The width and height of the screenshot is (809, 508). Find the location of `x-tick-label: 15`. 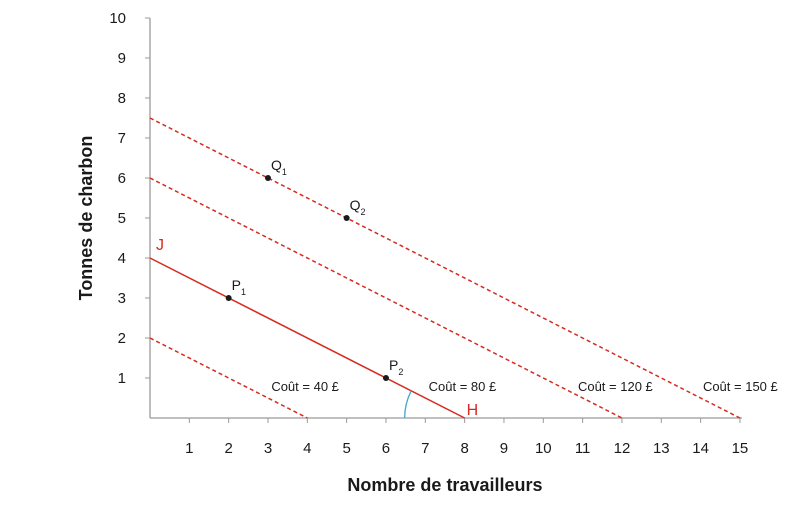

x-tick-label: 15 is located at coordinates (740, 448).